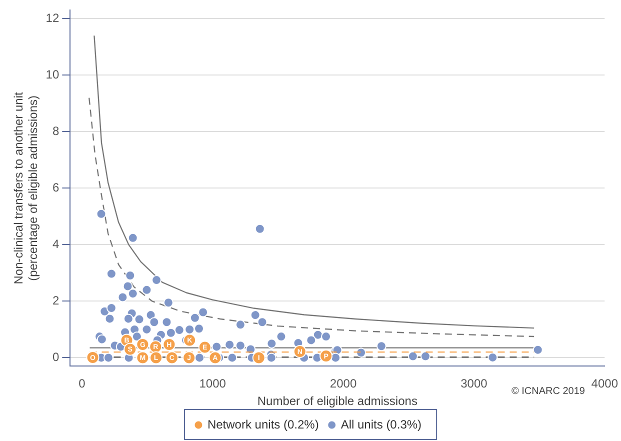 The width and height of the screenshot is (621, 441). What do you see at coordinates (263, 424) in the screenshot?
I see `legend-label: Network units (0.2%)` at bounding box center [263, 424].